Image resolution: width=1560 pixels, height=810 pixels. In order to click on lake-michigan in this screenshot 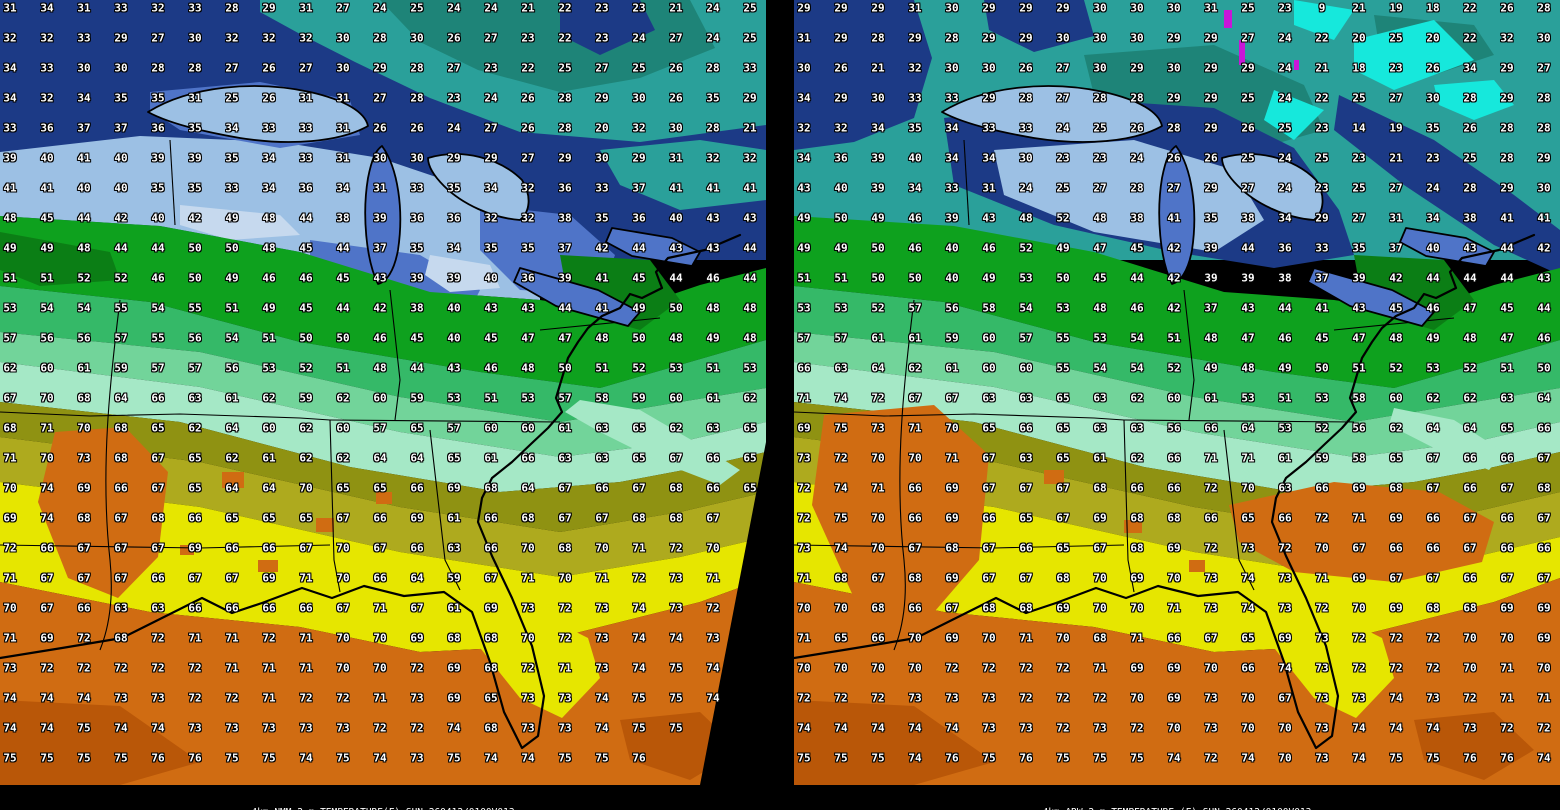, I will do `click(1177, 215)`.